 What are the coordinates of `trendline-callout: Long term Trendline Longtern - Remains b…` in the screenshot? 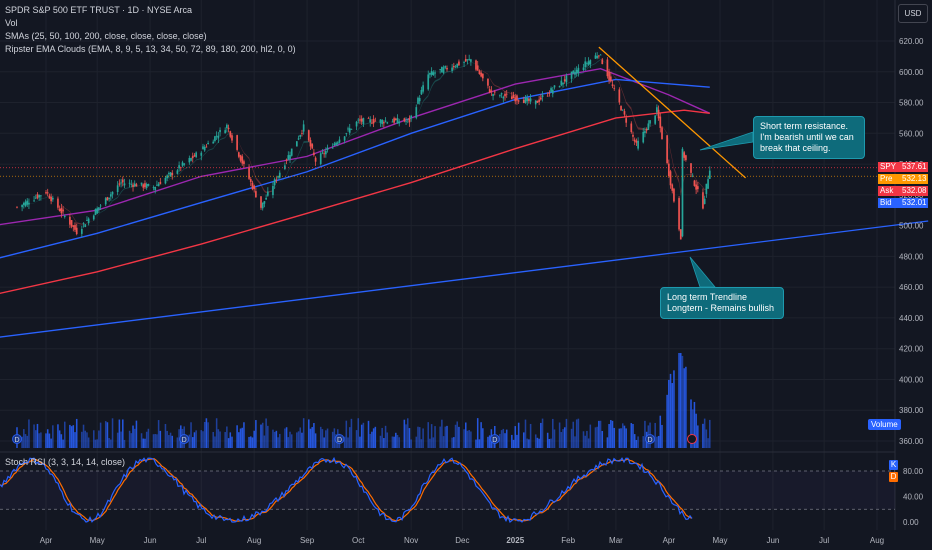 It's located at (722, 303).